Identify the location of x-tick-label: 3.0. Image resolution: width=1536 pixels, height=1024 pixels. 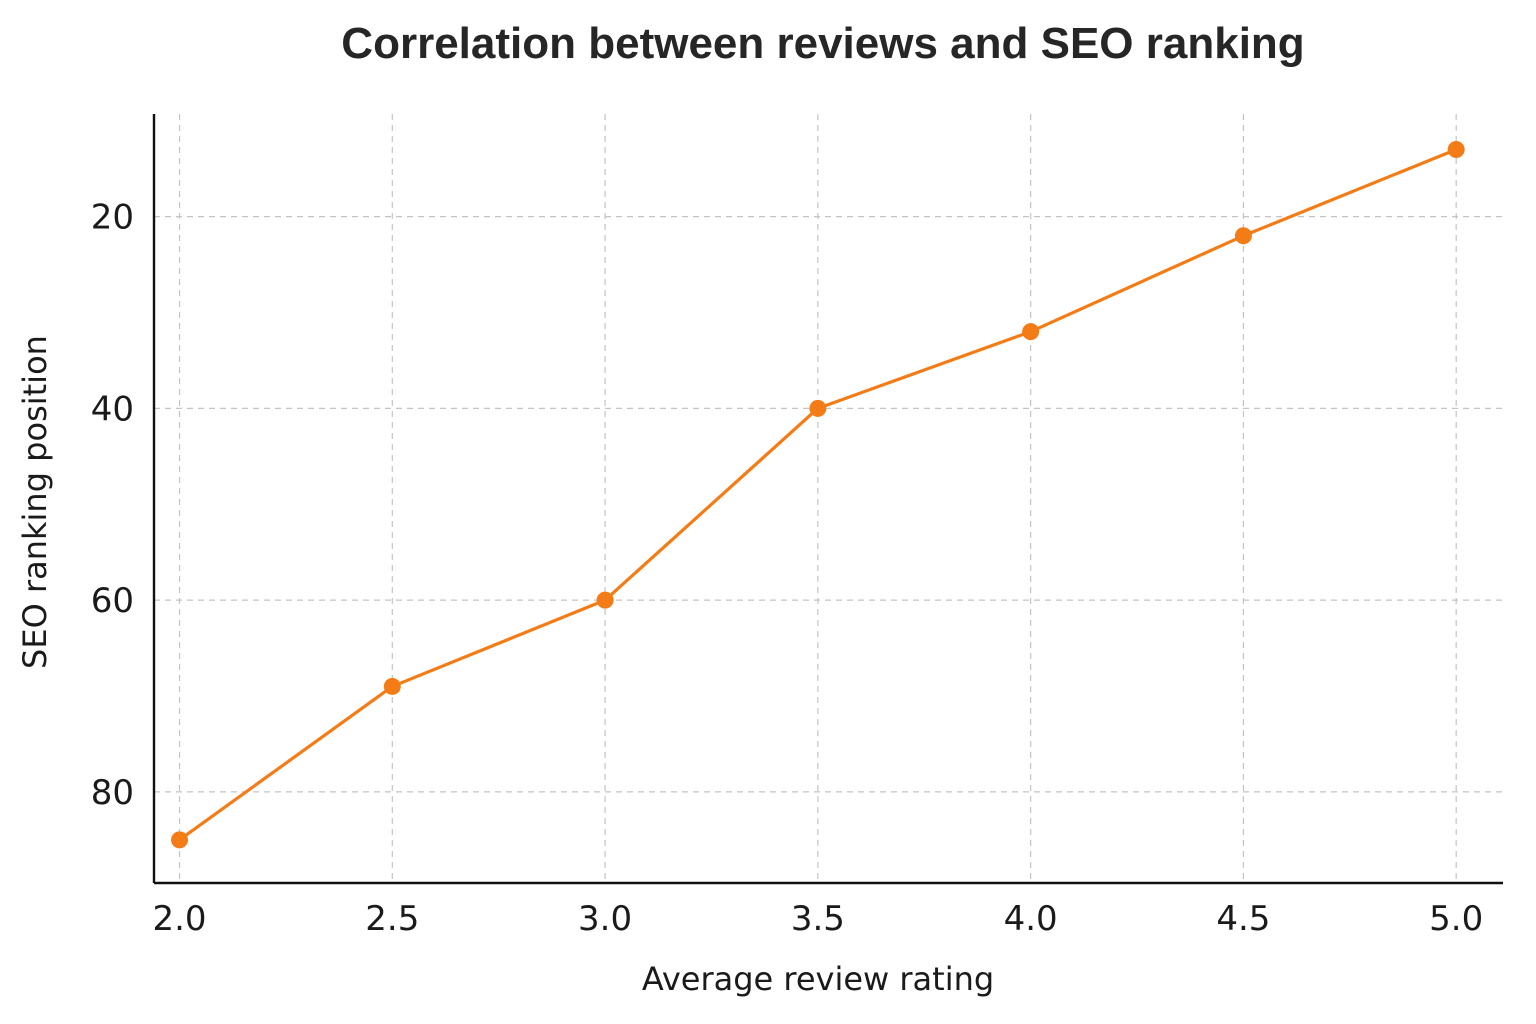
(605, 919).